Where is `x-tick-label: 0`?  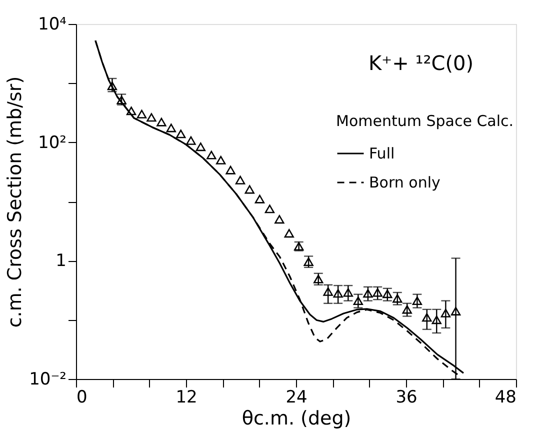
x-tick-label: 0 is located at coordinates (82, 398).